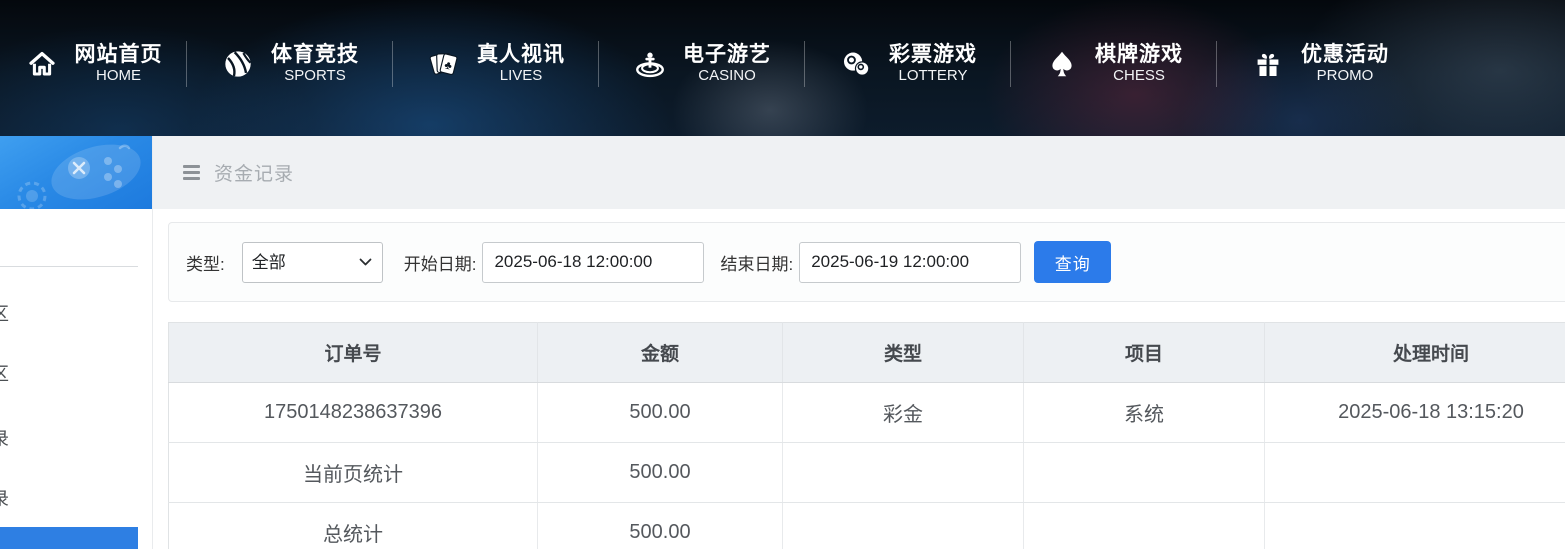 The width and height of the screenshot is (1565, 549). What do you see at coordinates (1062, 64) in the screenshot?
I see `spade-icon` at bounding box center [1062, 64].